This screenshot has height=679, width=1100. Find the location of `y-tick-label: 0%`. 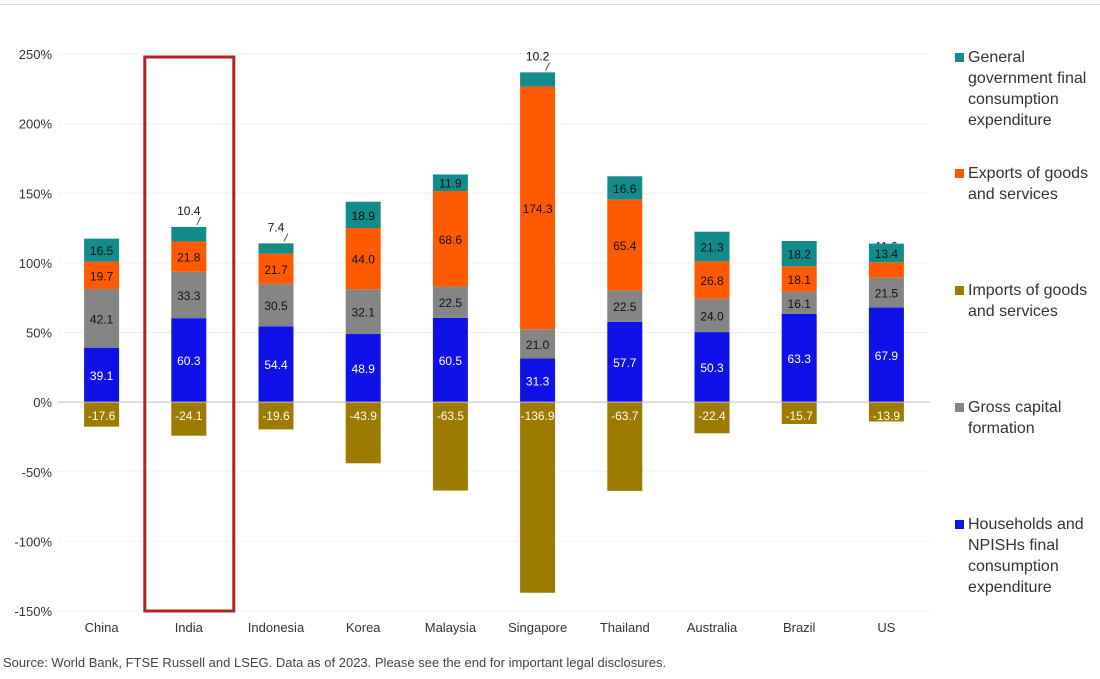

y-tick-label: 0% is located at coordinates (42, 402).